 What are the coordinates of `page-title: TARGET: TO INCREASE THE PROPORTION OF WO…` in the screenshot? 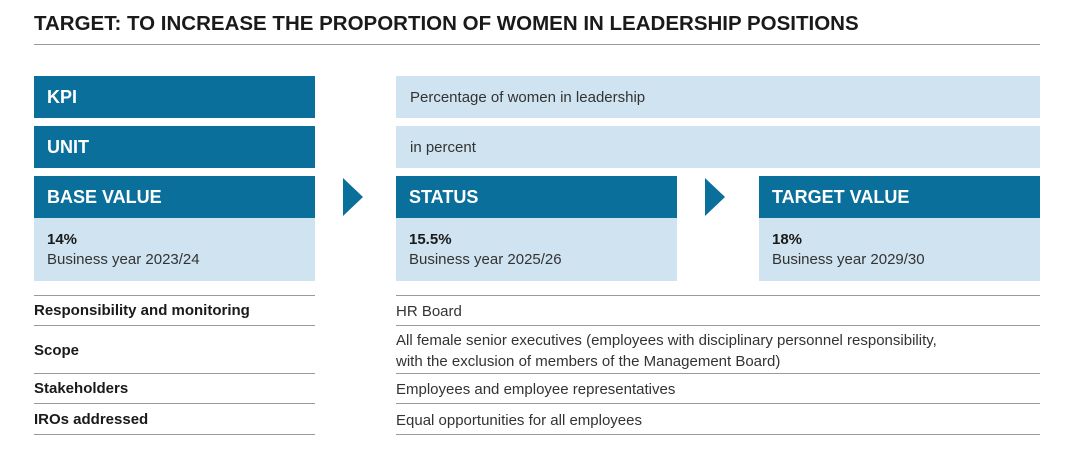 It's located at (446, 23).